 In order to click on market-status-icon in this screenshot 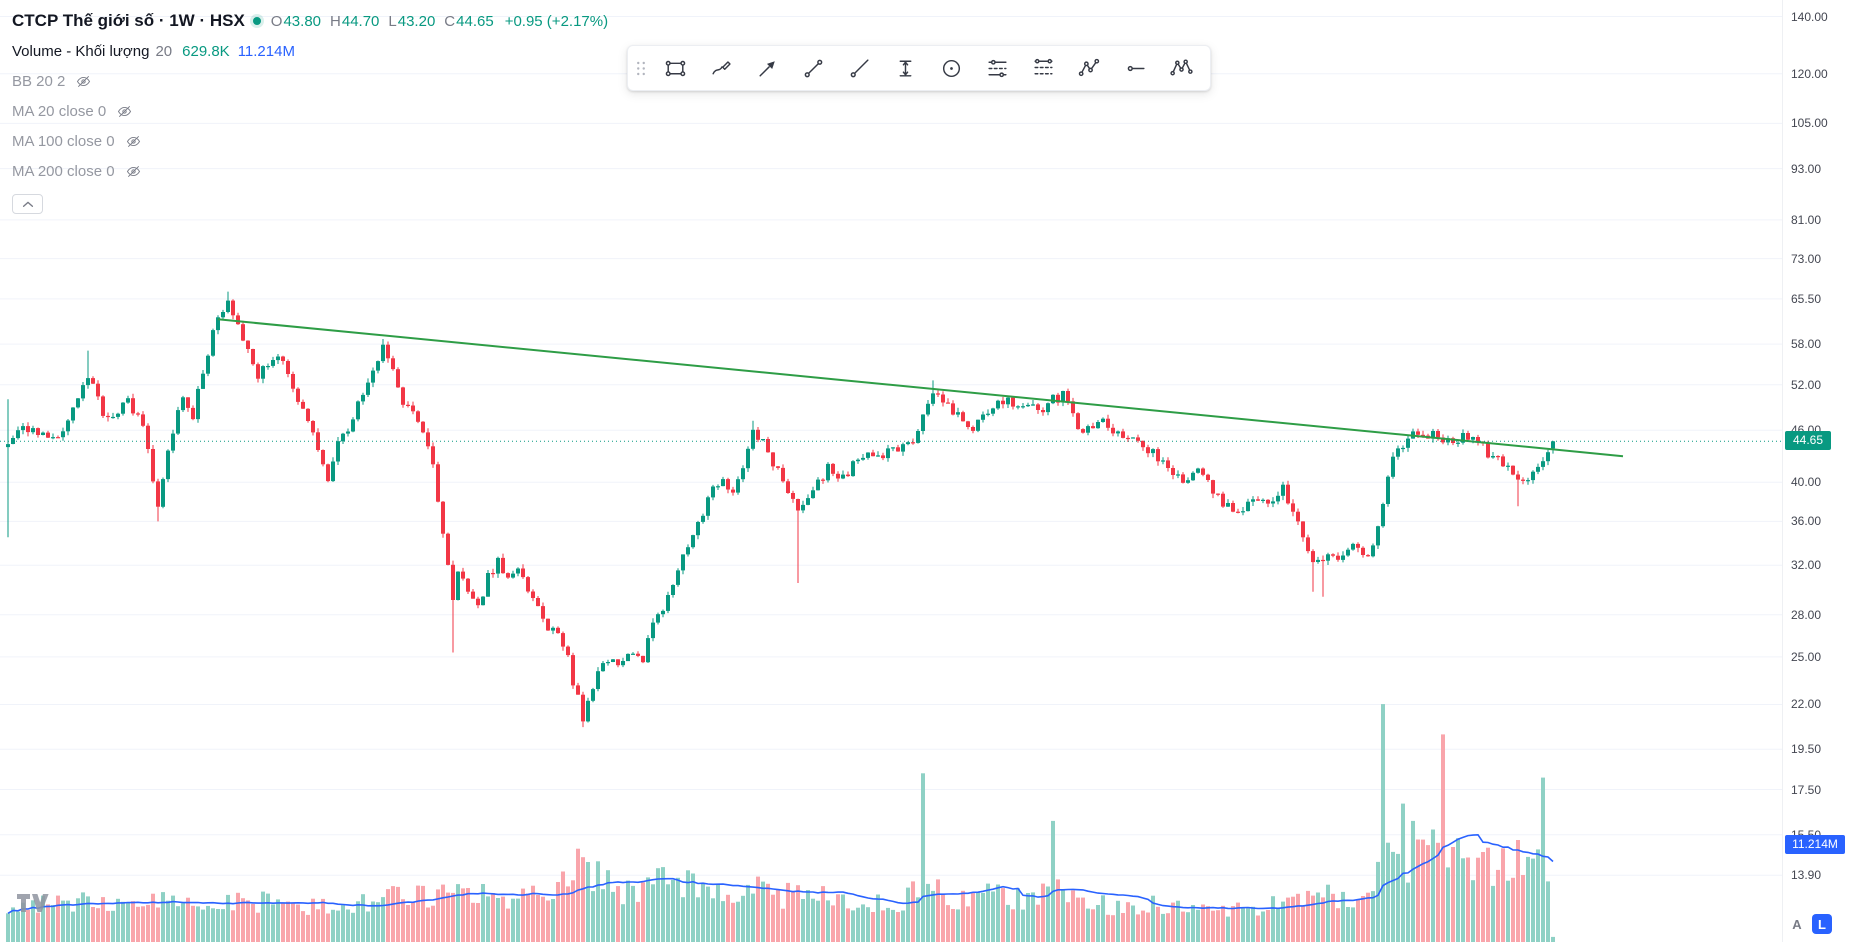, I will do `click(256, 21)`.